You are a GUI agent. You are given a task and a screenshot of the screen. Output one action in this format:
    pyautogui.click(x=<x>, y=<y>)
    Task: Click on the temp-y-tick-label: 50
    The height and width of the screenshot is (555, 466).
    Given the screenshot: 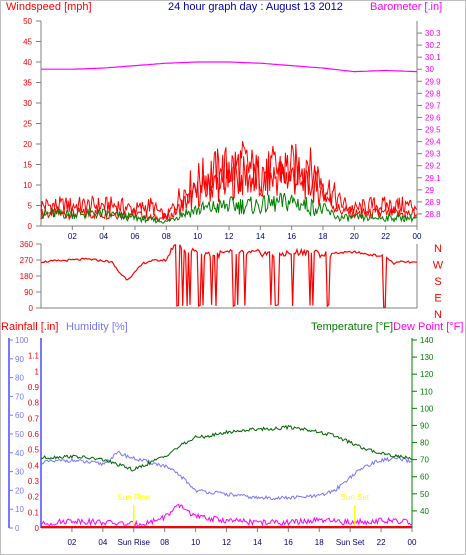 What is the action you would take?
    pyautogui.click(x=424, y=494)
    